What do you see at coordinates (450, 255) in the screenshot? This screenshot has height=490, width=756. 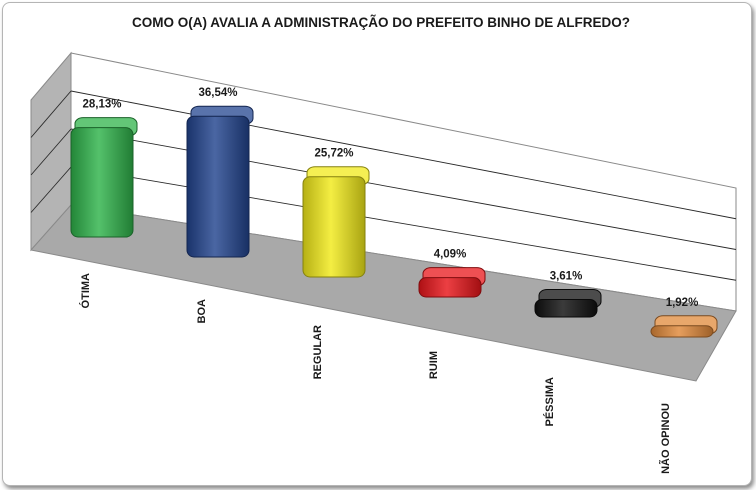 I see `data-label: 4,09%` at bounding box center [450, 255].